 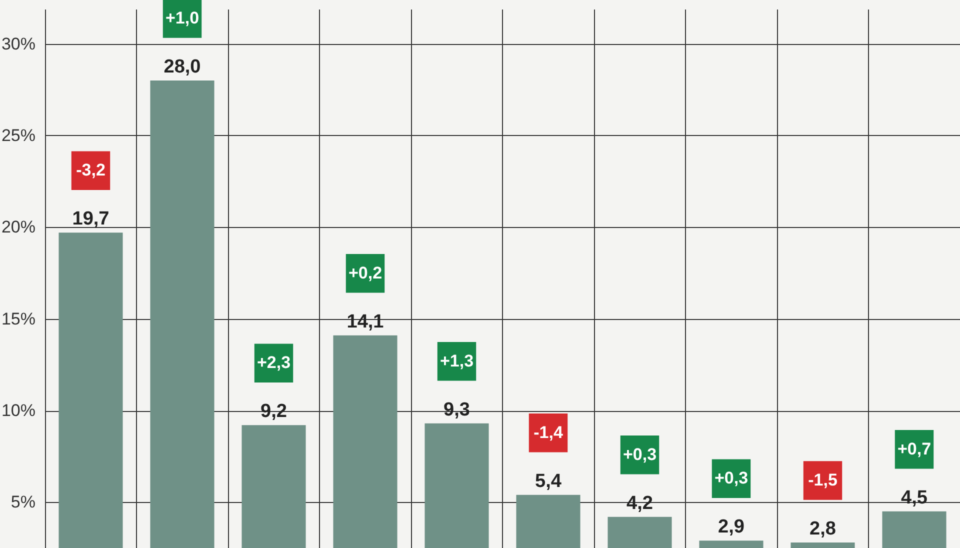 I want to click on y-tick-label: 15%, so click(x=18, y=318).